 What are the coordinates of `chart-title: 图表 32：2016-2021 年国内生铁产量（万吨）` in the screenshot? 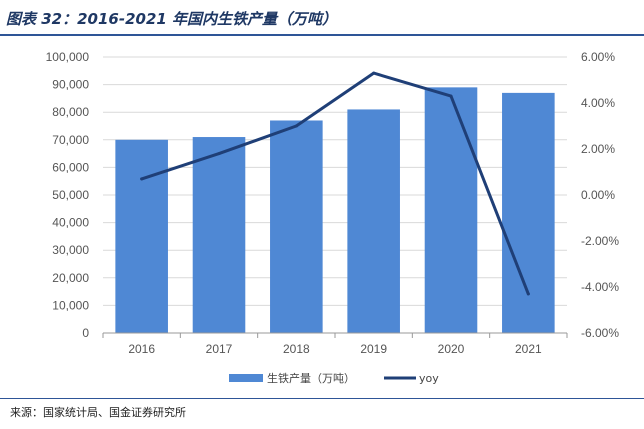 It's located at (172, 19).